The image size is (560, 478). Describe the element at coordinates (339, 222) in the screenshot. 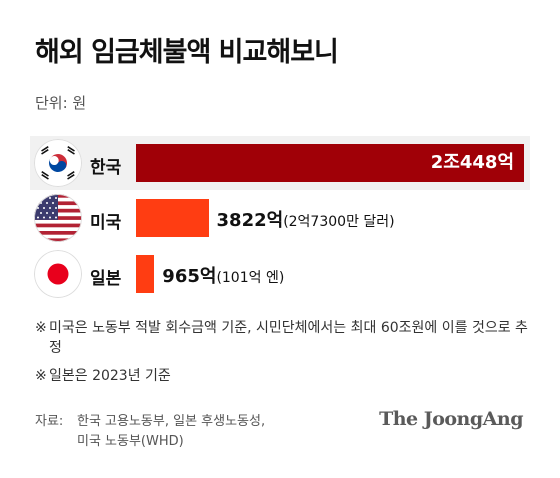

I see `value-usa-note: (2억7300만 달러)` at that location.